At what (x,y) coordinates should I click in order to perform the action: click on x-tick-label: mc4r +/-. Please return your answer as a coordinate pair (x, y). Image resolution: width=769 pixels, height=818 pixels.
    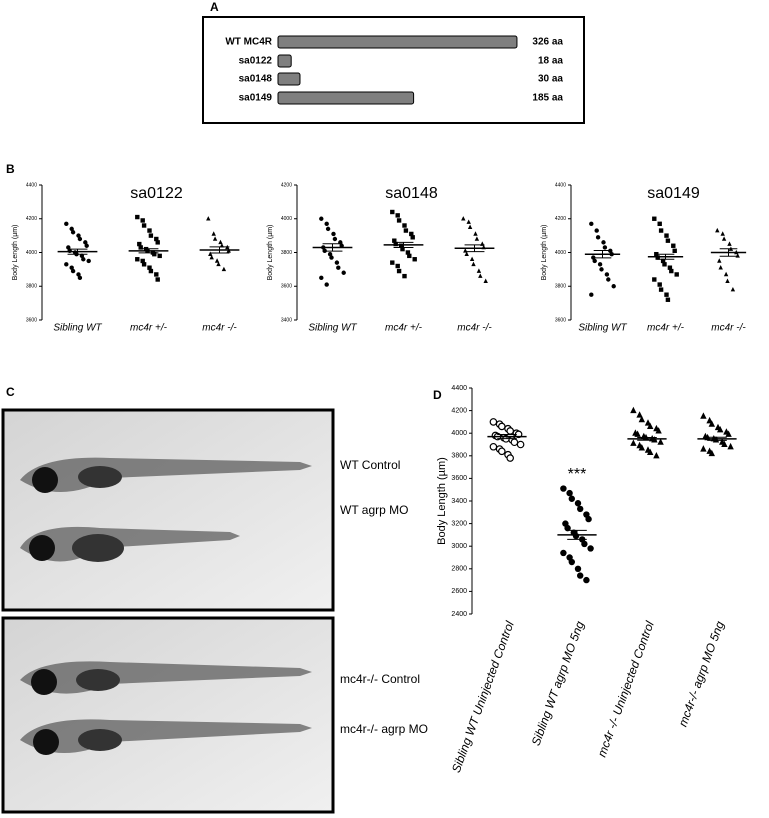
    Looking at the image, I should click on (666, 328).